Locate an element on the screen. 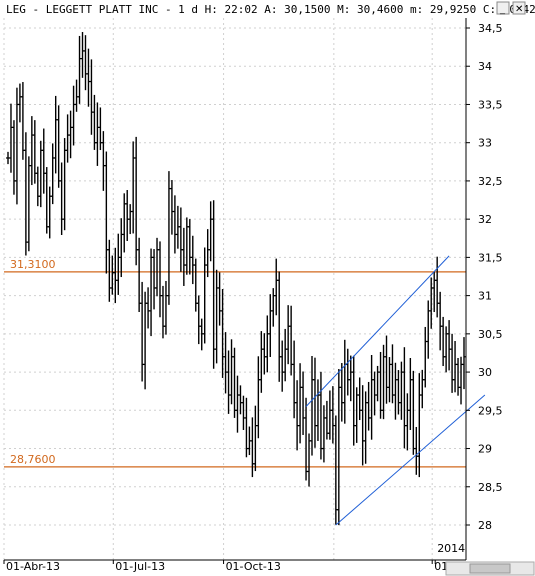  y-tick-label: 30 is located at coordinates (485, 372).